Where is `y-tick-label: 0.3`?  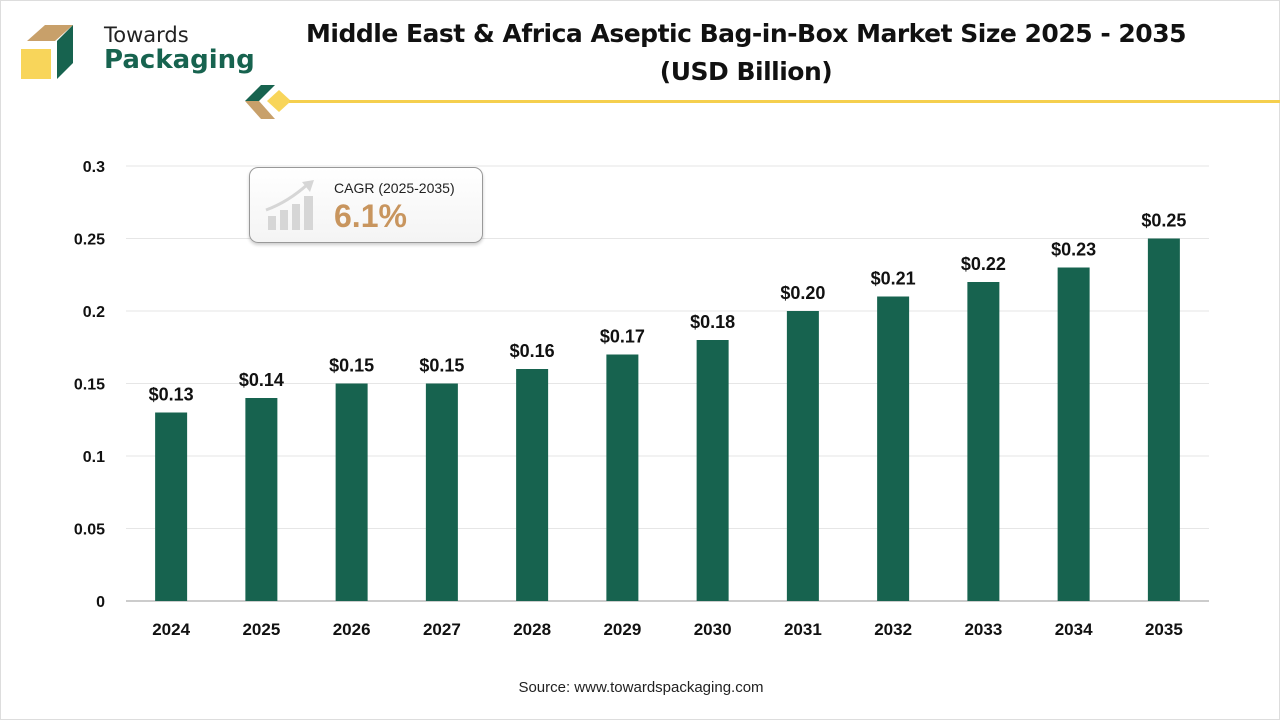
y-tick-label: 0.3 is located at coordinates (94, 167).